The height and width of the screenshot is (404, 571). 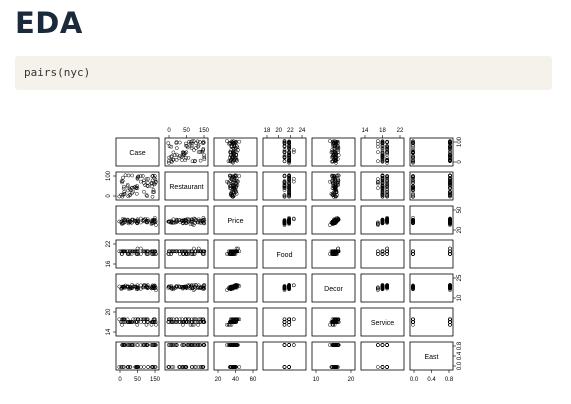 What do you see at coordinates (351, 380) in the screenshot?
I see `bottom-tick-label-decor: 20` at bounding box center [351, 380].